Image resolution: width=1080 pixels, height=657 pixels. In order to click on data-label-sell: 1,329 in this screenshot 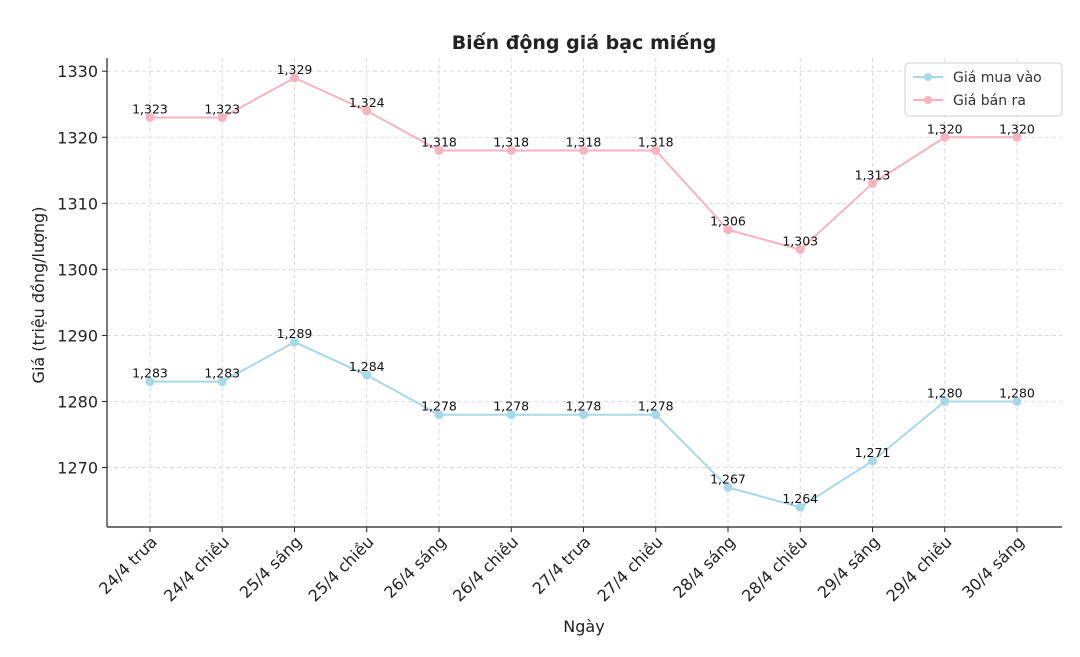, I will do `click(295, 69)`.